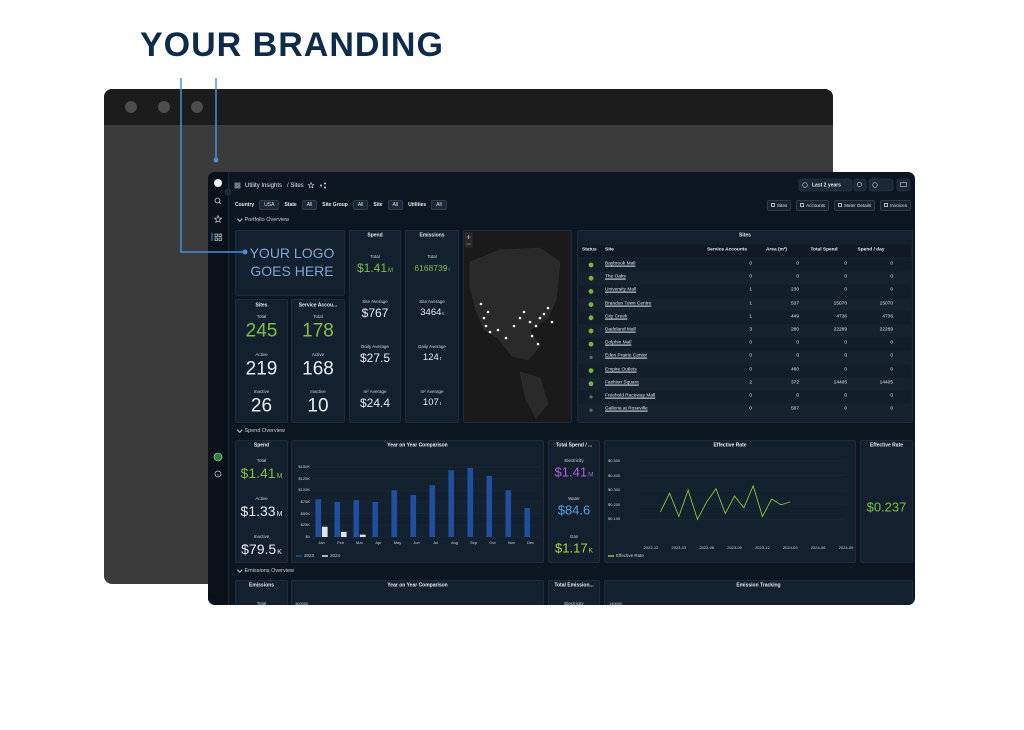  I want to click on nav-button: Meter Details, so click(855, 205).